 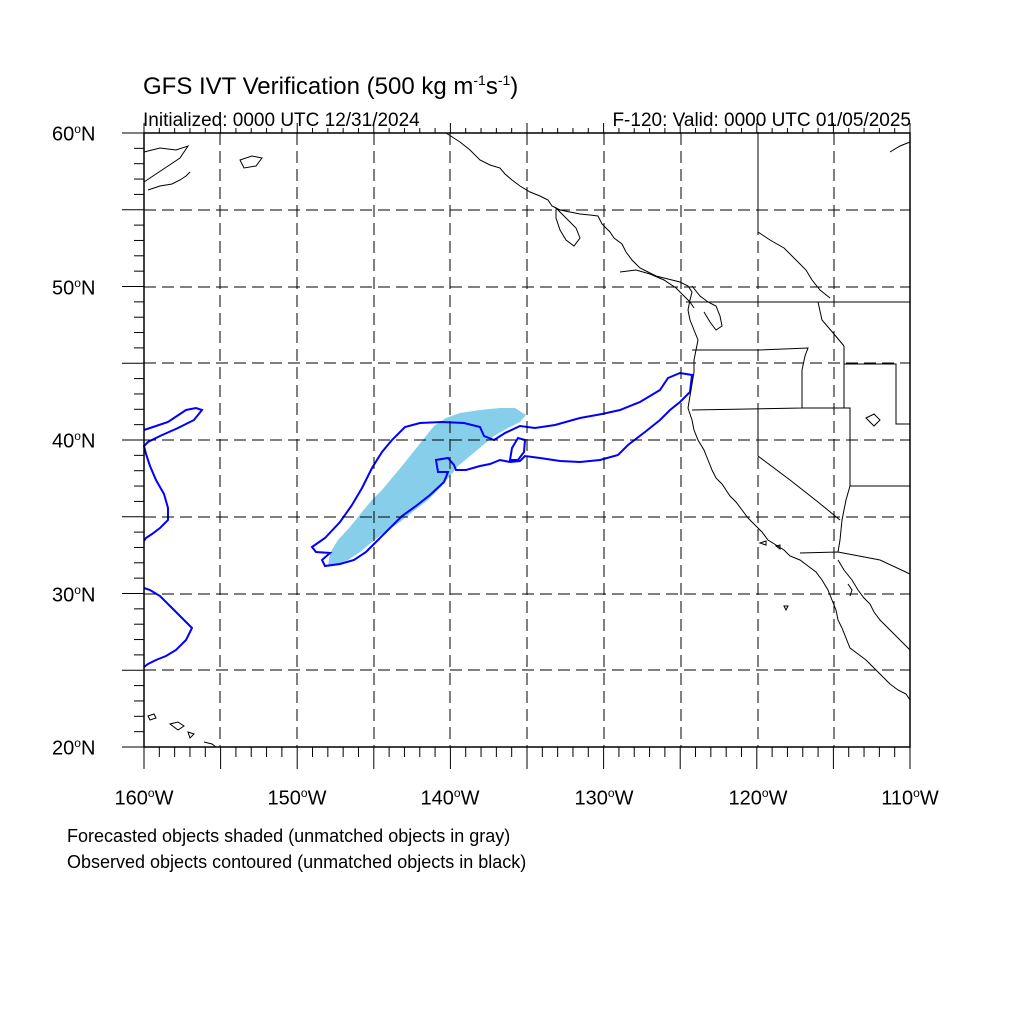 What do you see at coordinates (173, 474) in the screenshot?
I see `observed-contour-west-north` at bounding box center [173, 474].